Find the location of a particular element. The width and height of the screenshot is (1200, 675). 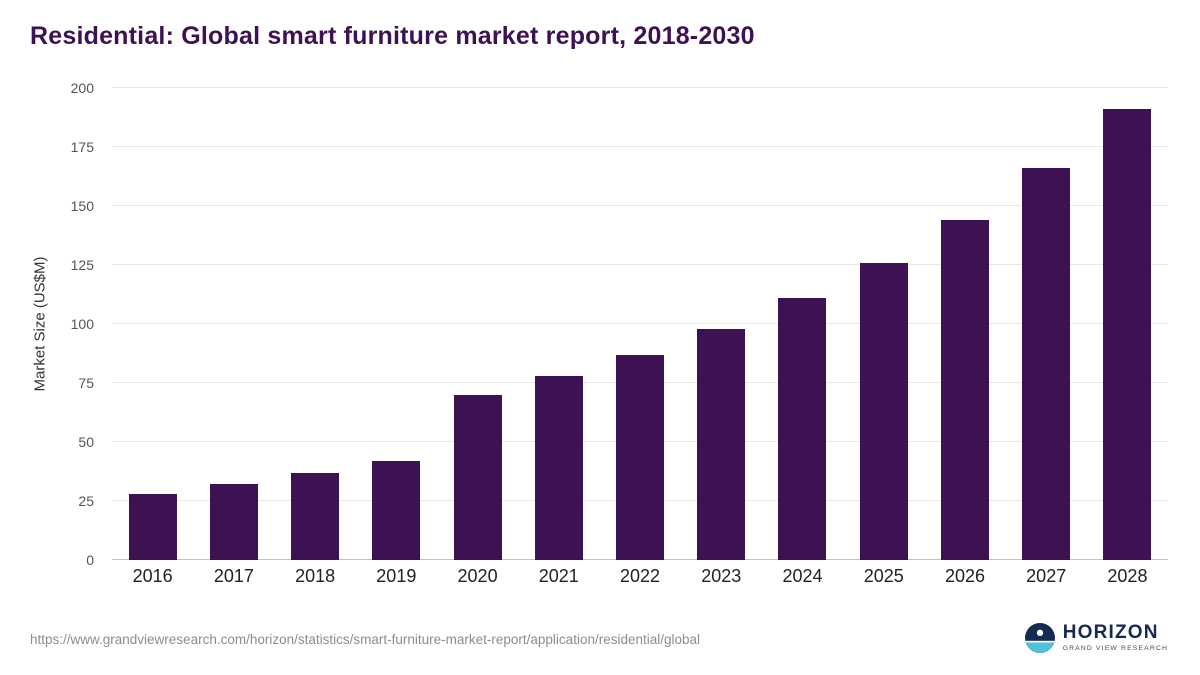

x-tick-label: 2024 is located at coordinates (802, 576).